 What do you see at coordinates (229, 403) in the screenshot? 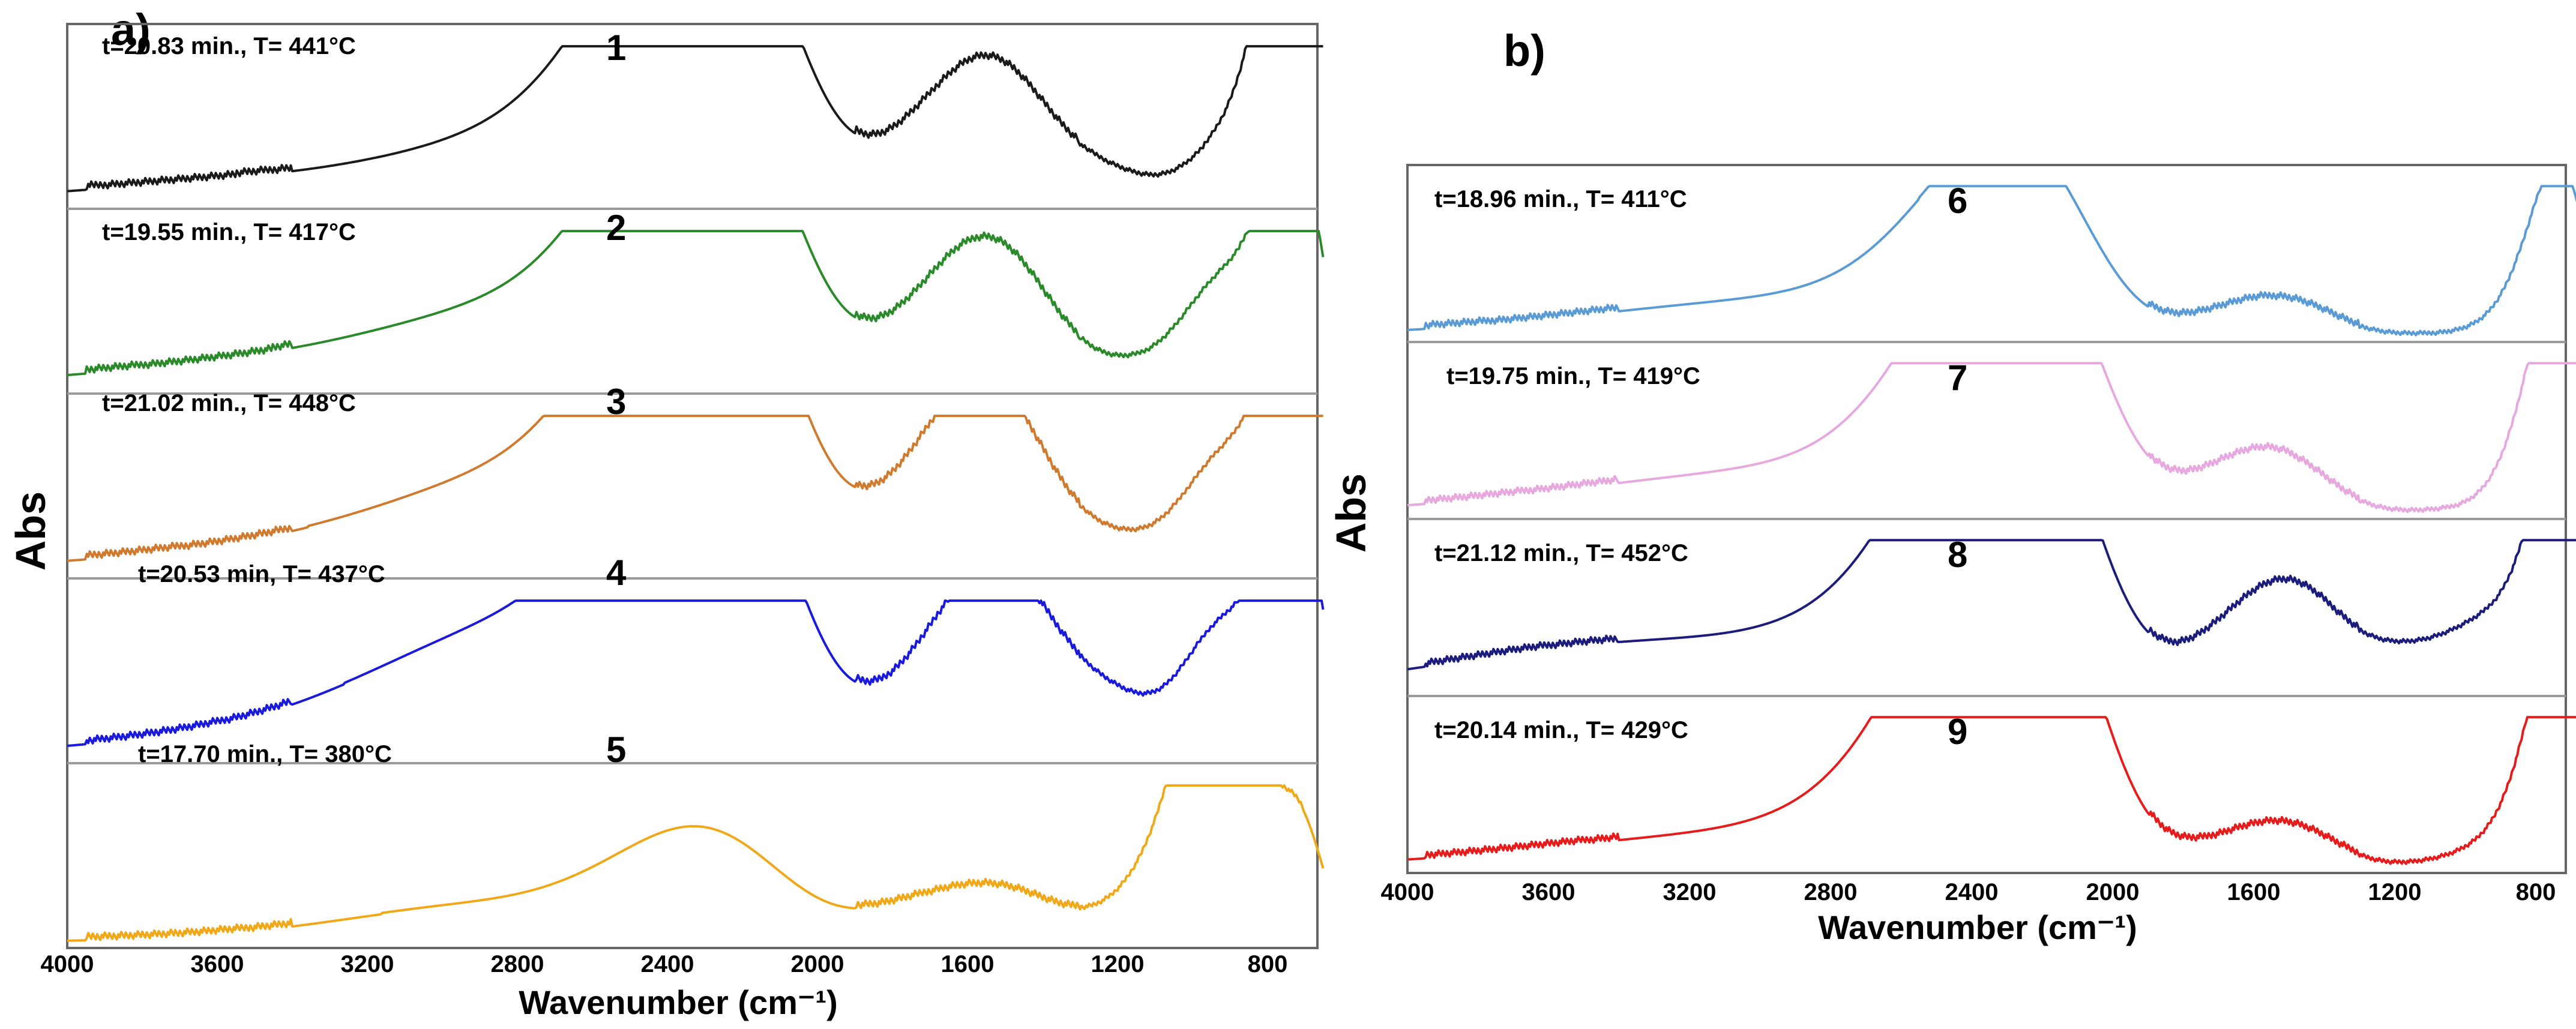
I see `spectrum-annotation-3: t=21.02 min., T= 448°C` at bounding box center [229, 403].